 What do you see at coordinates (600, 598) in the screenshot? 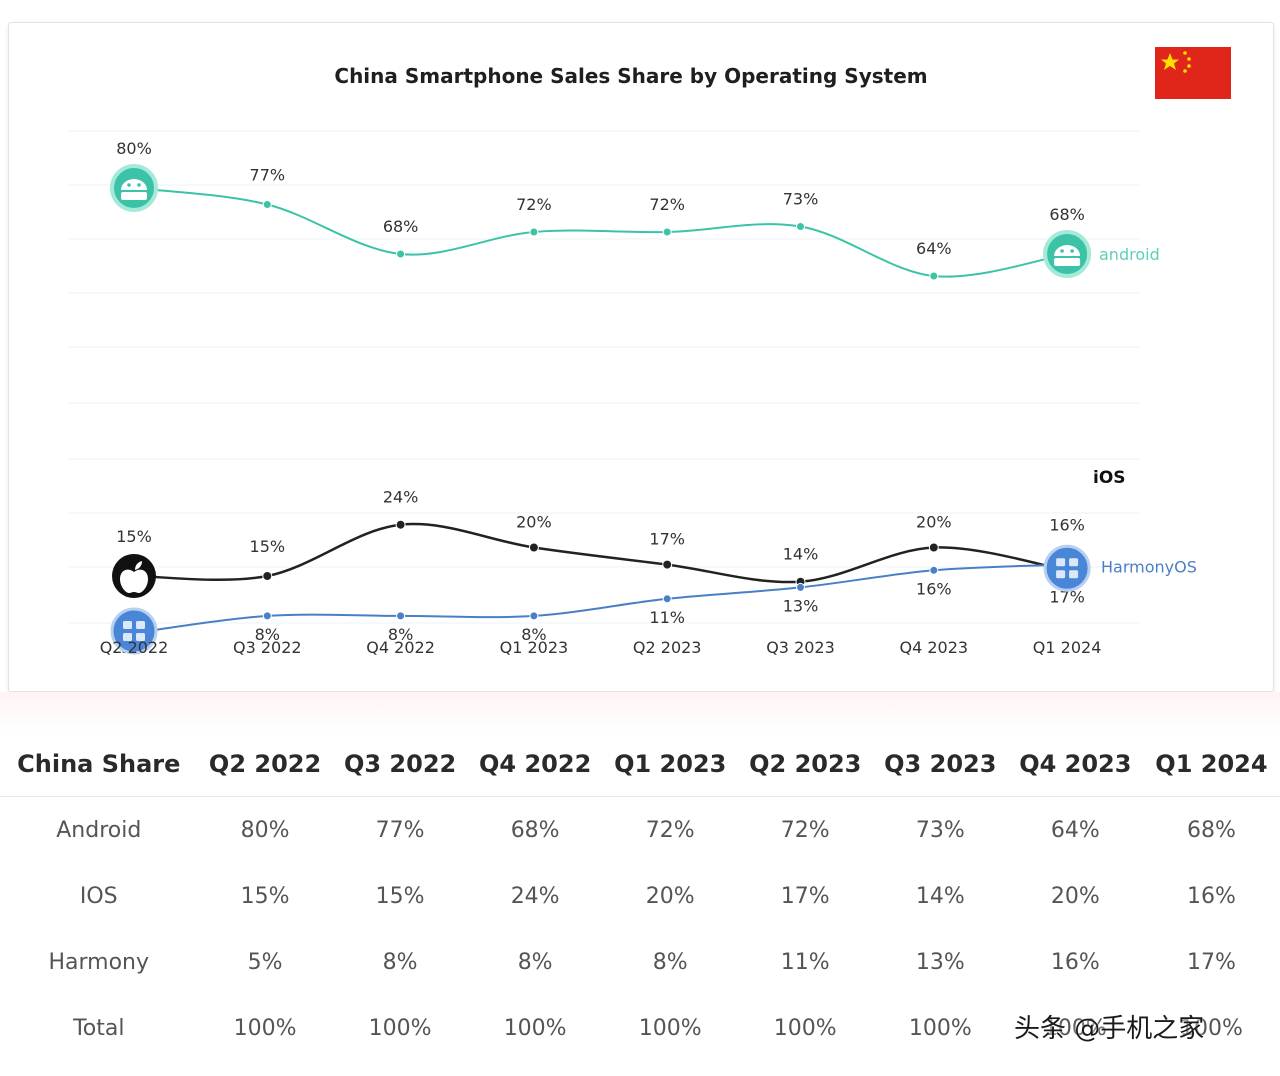
I see `series-line-harmonyos` at bounding box center [600, 598].